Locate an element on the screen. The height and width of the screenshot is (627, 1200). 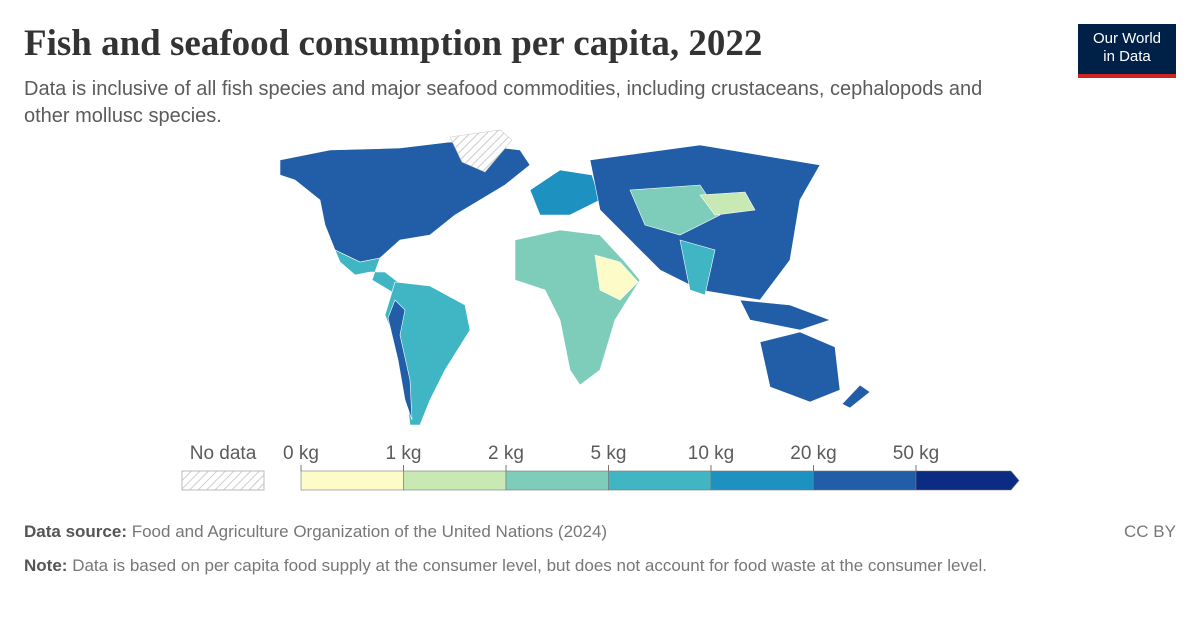
north-america is located at coordinates (405, 202).